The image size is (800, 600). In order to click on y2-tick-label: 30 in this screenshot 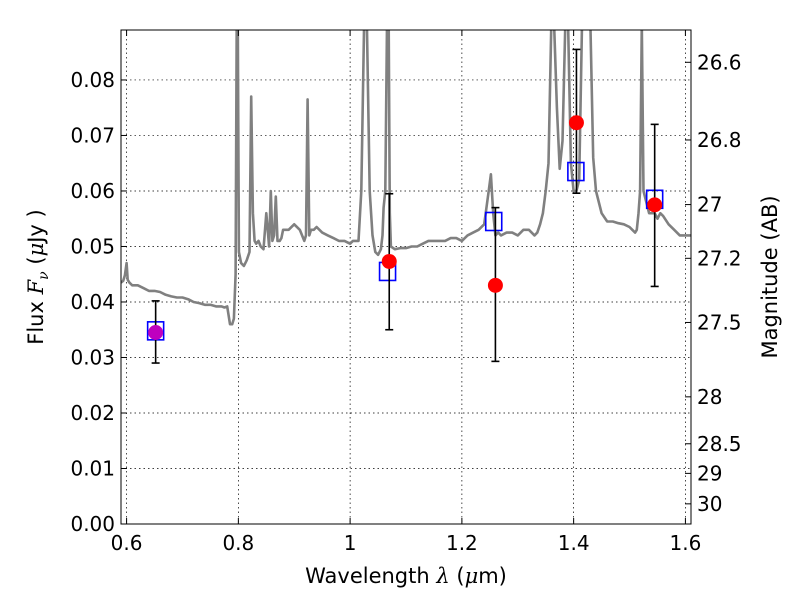, I will do `click(709, 504)`.